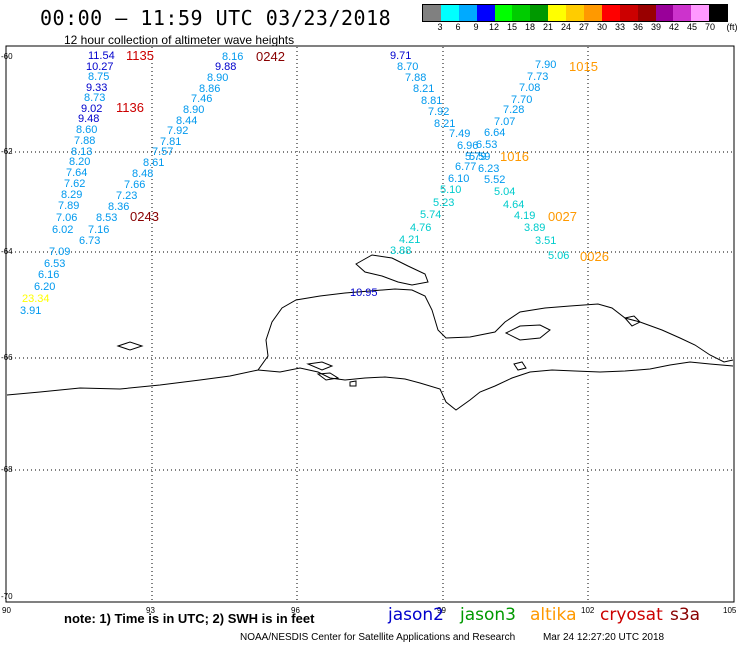  Describe the element at coordinates (100, 67) in the screenshot. I see `swh-value-label: 10.27` at that location.